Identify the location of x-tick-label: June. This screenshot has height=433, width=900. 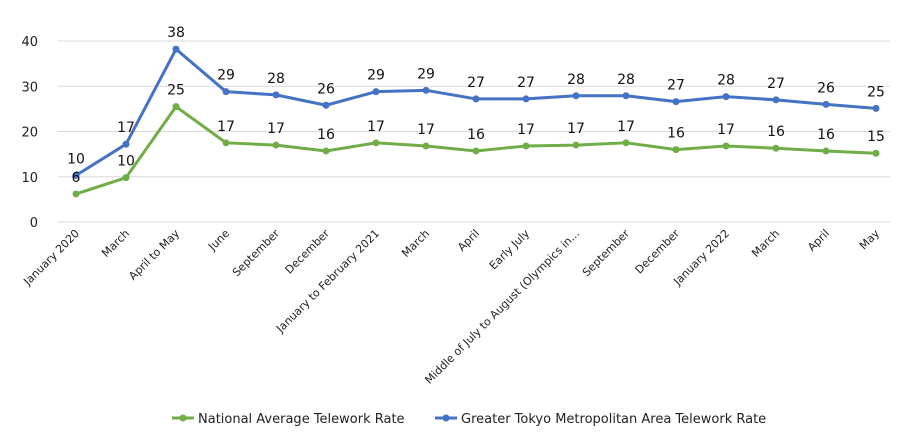
(218, 240).